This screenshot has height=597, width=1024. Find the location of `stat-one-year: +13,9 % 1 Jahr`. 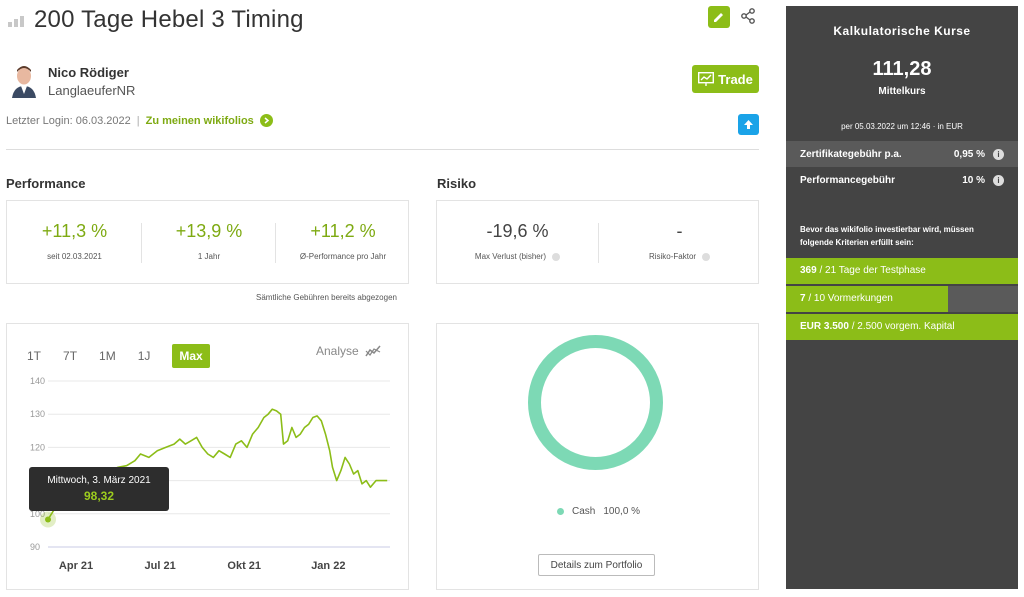

stat-one-year: +13,9 % 1 Jahr is located at coordinates (209, 241).